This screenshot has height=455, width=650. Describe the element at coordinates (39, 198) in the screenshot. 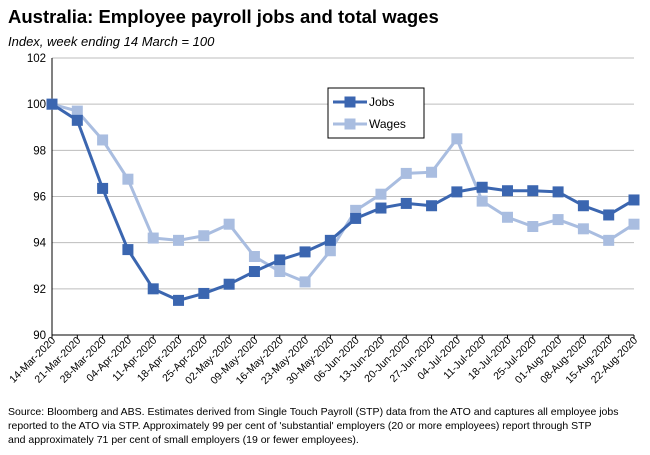

I see `y-tick-label: 96` at that location.